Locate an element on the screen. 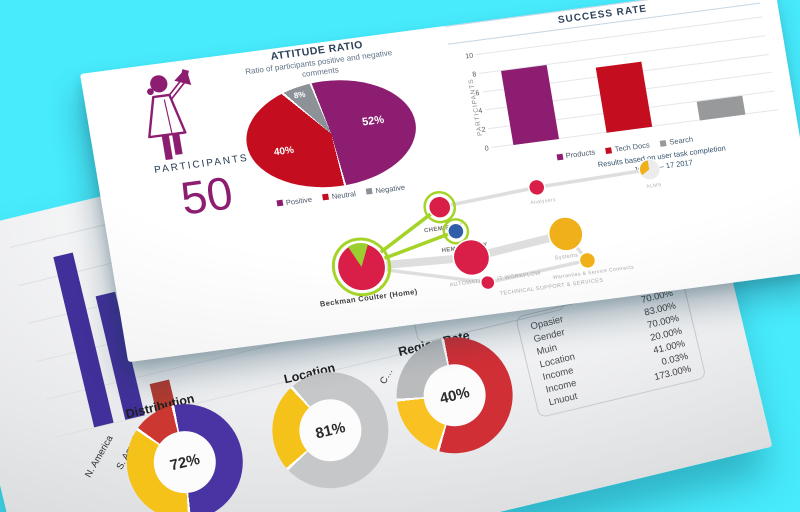  y-tick-label: 4 is located at coordinates (481, 112).